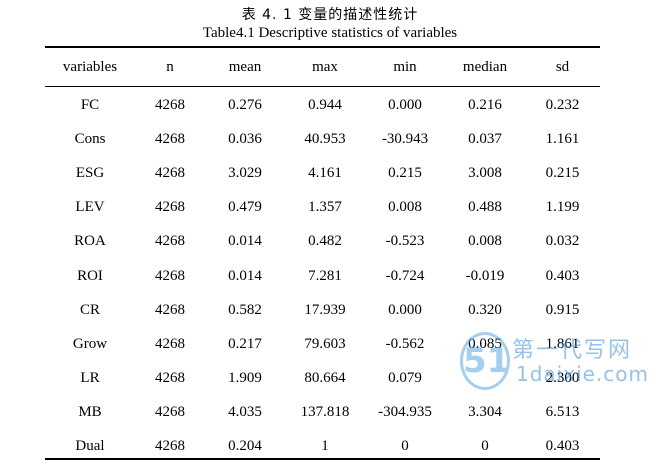 The width and height of the screenshot is (660, 464). What do you see at coordinates (325, 275) in the screenshot?
I see `stat-cell: 7.281` at bounding box center [325, 275].